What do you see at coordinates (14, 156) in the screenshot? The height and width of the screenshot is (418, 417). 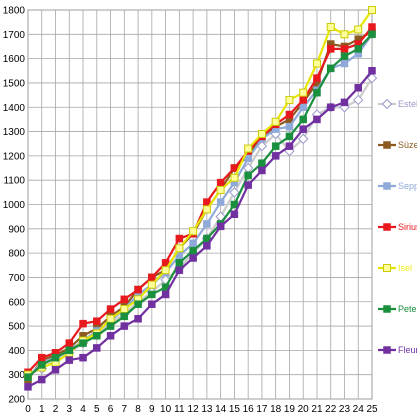 I see `y-tick-label: 1200` at bounding box center [14, 156].